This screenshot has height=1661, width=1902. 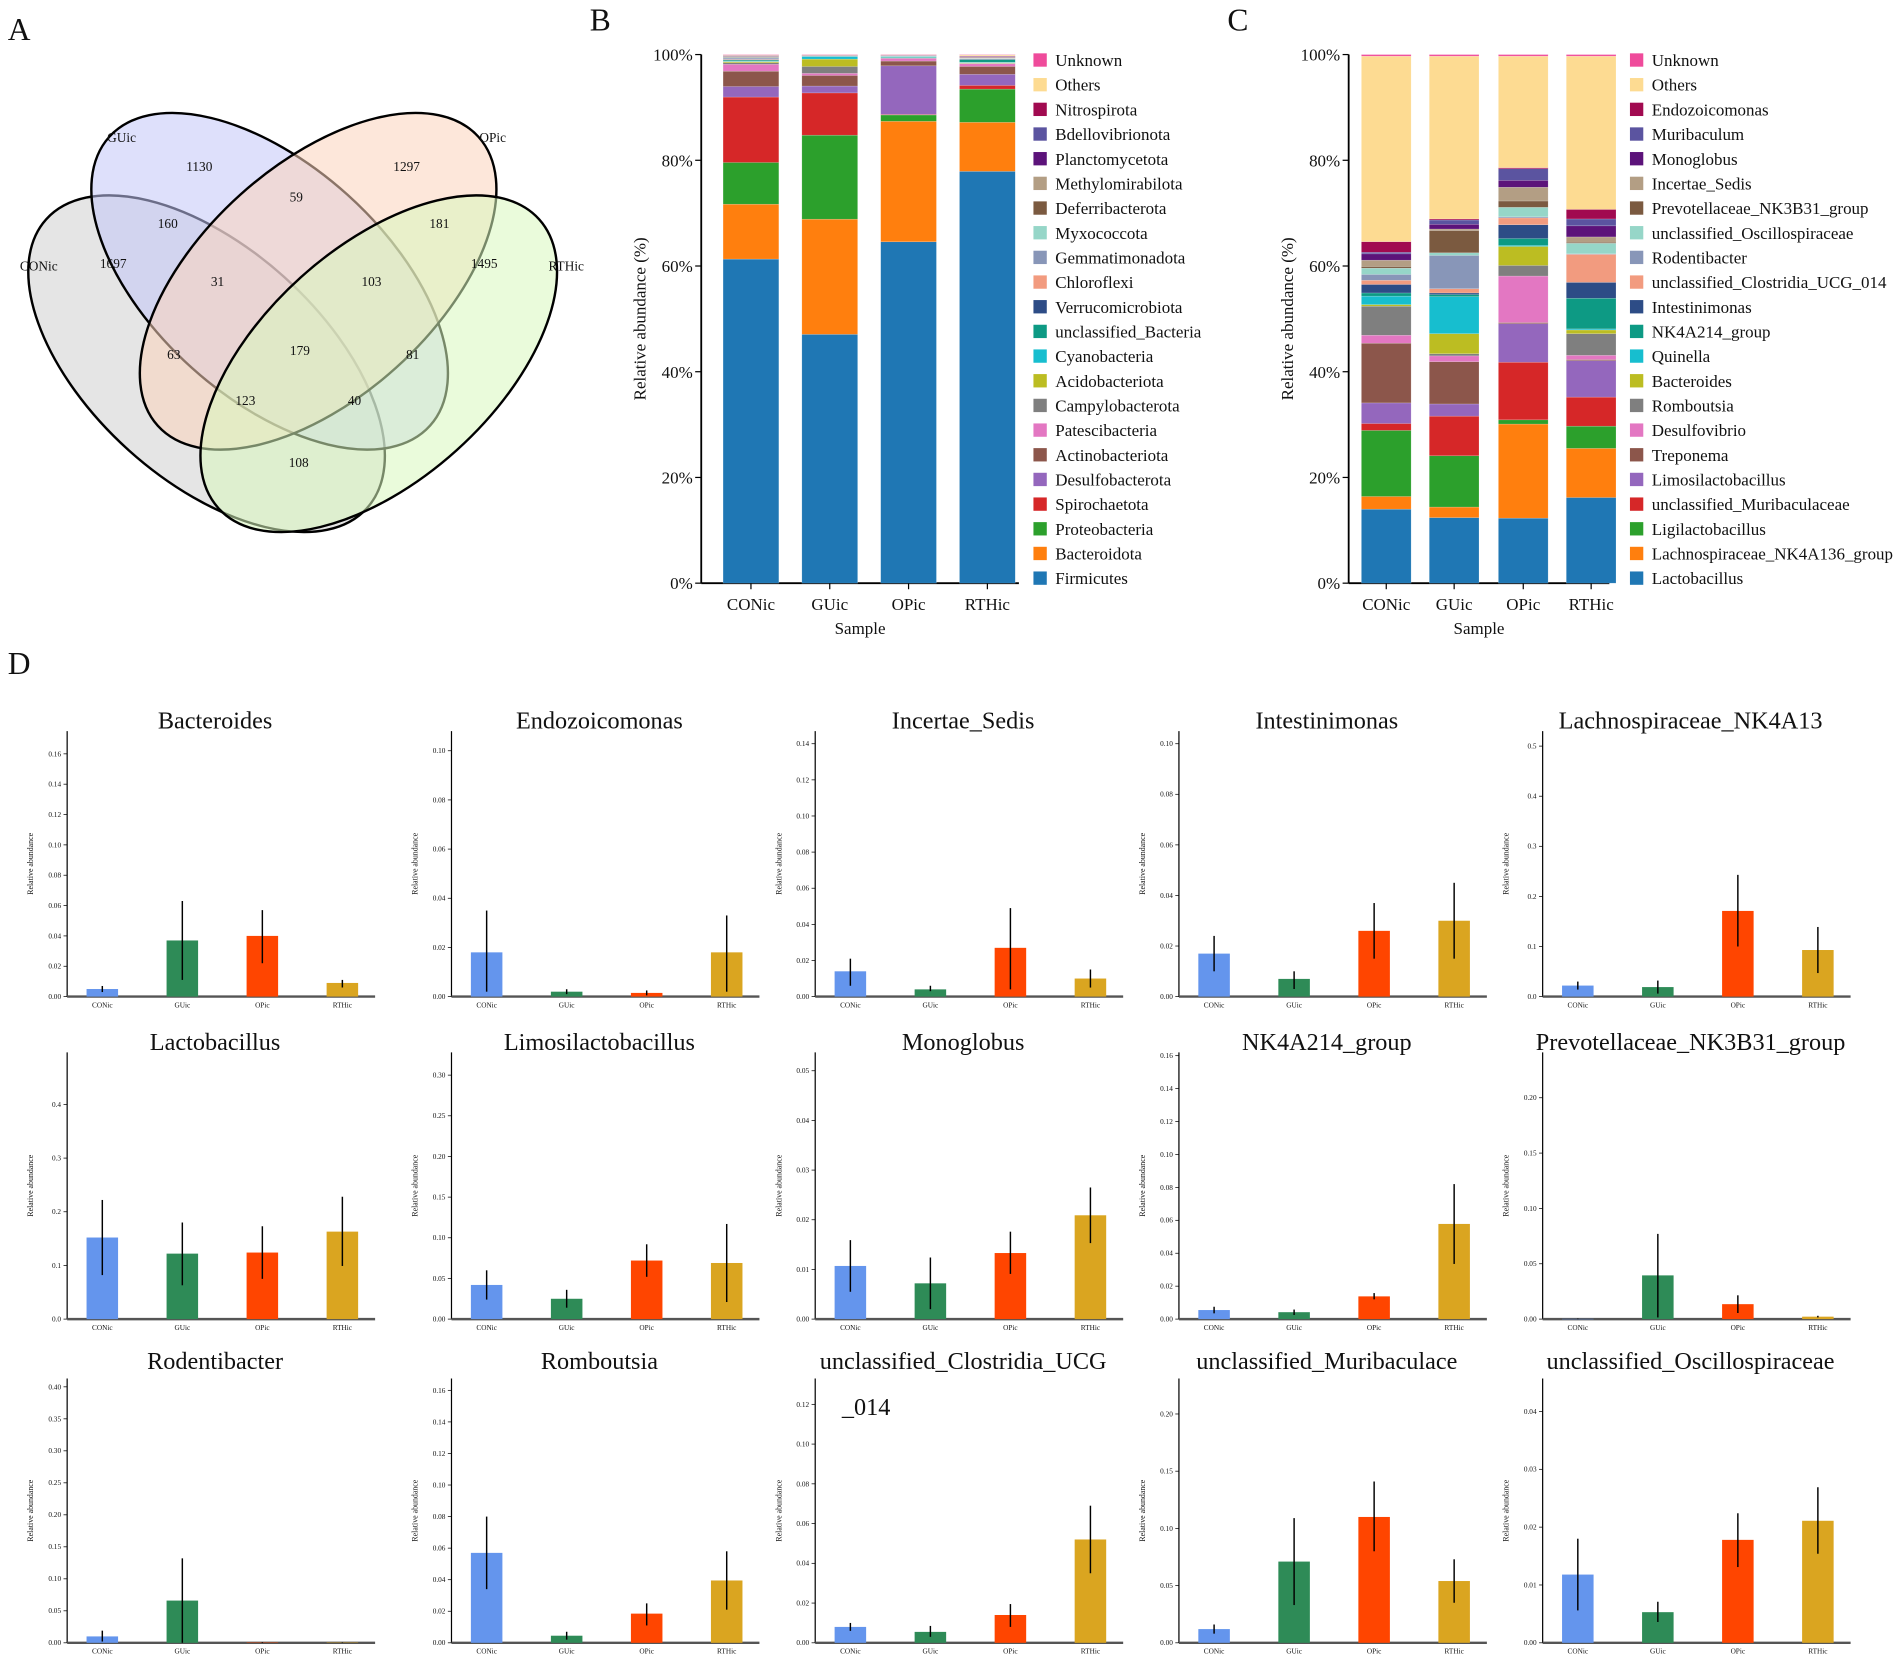 I want to click on y-tick-label: 0.4, so click(x=1531, y=797).